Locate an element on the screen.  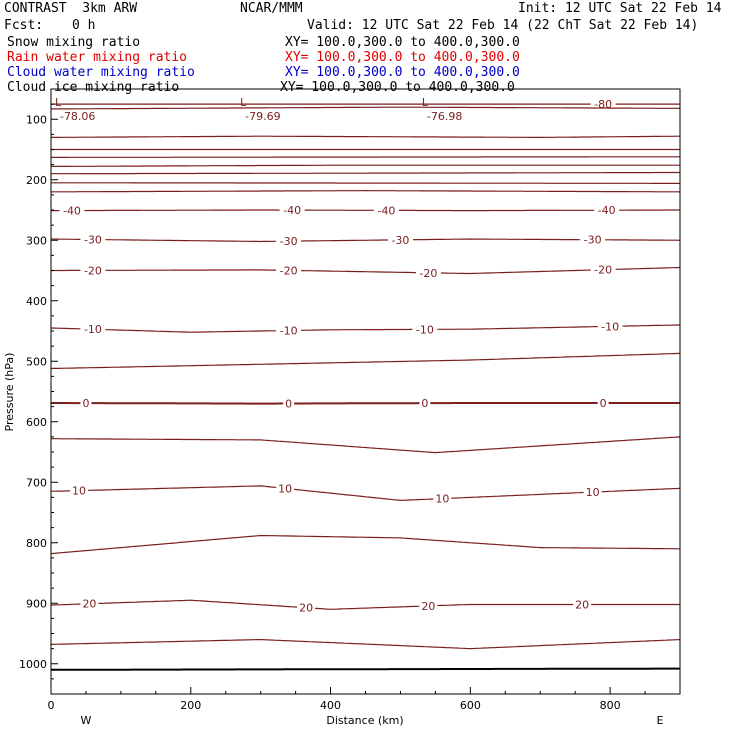
header-model: CONTRAST 3km ARW is located at coordinates (71, 8).